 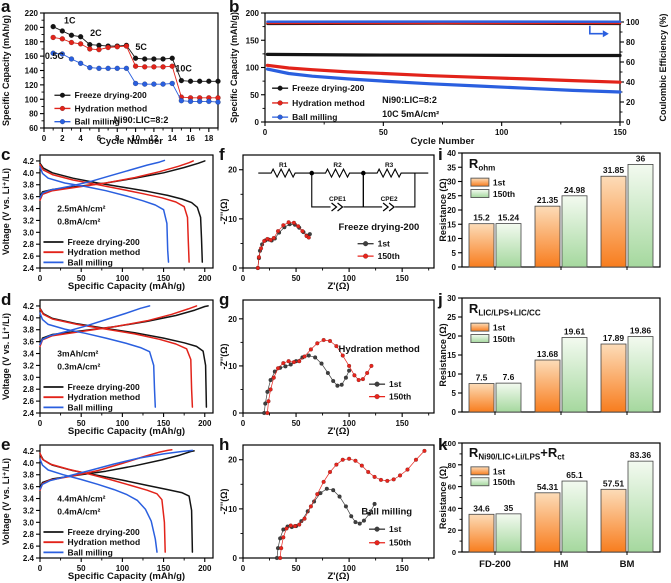 I want to click on svg-text: R3, so click(x=389, y=165).